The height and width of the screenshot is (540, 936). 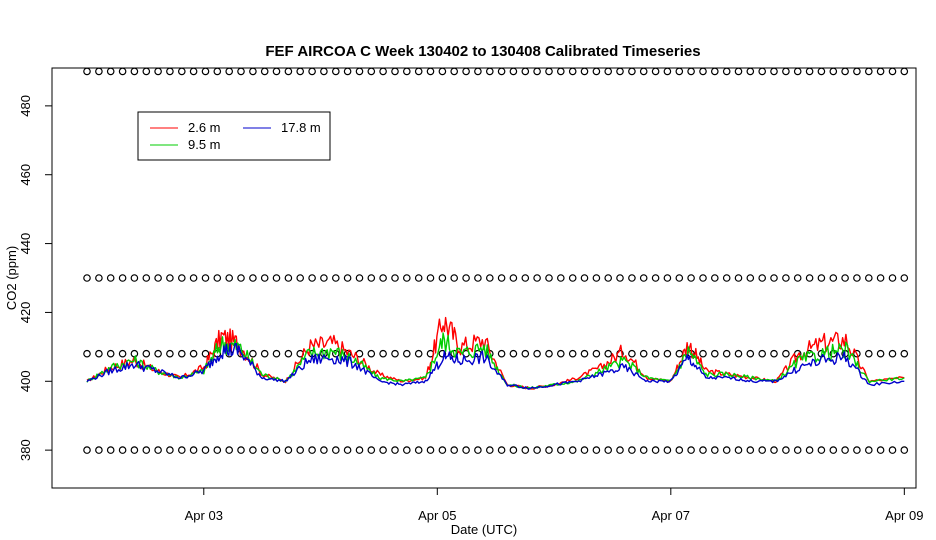 I want to click on x-tick-label: Apr 03, so click(x=204, y=515).